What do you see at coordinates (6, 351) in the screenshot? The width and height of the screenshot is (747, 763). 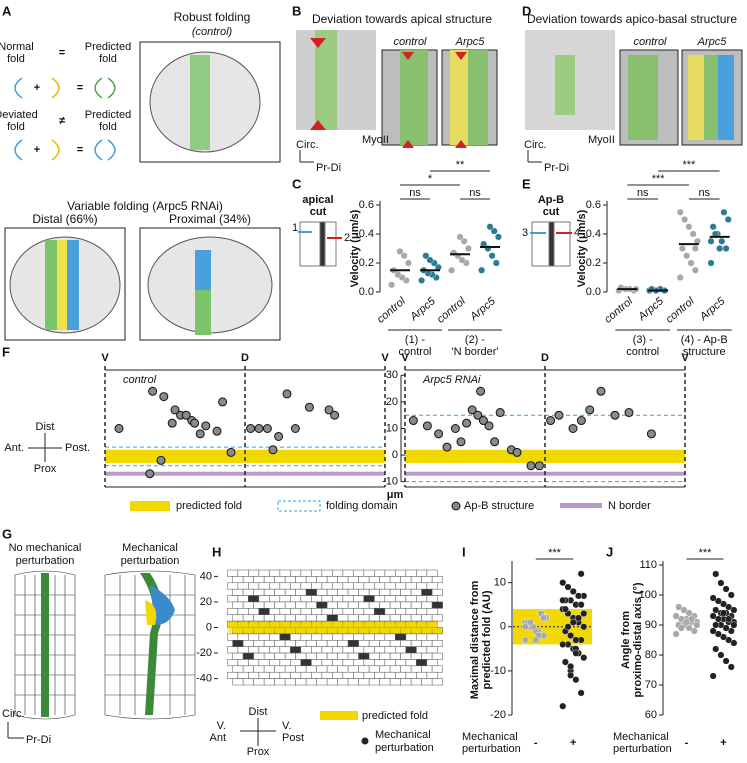 I see `label: F` at bounding box center [6, 351].